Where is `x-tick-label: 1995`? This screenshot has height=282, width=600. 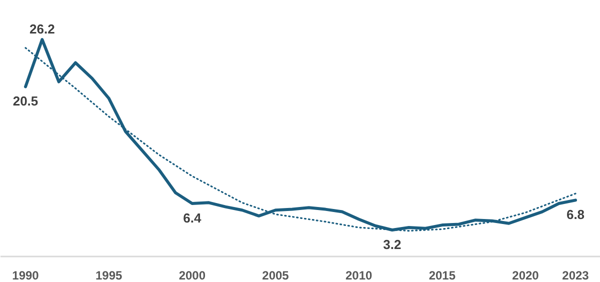 x-tick-label: 1995 is located at coordinates (109, 275).